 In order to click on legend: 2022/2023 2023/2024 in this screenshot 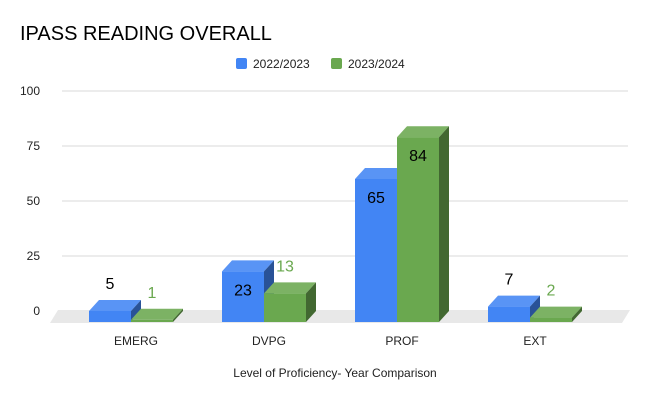, I will do `click(320, 64)`.